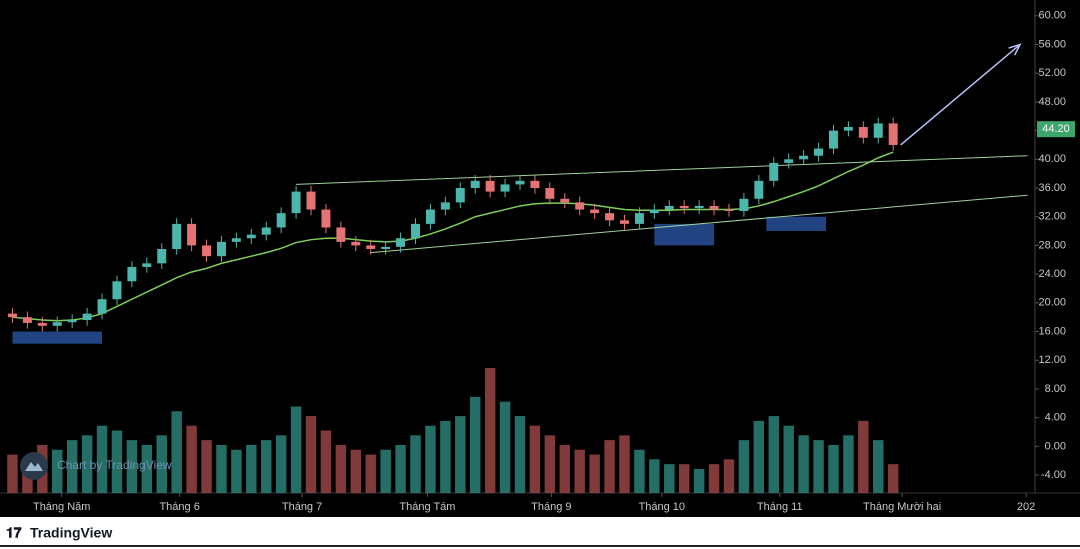 The image size is (1080, 549). Describe the element at coordinates (1052, 73) in the screenshot. I see `y-tick-label: 52.00` at that location.